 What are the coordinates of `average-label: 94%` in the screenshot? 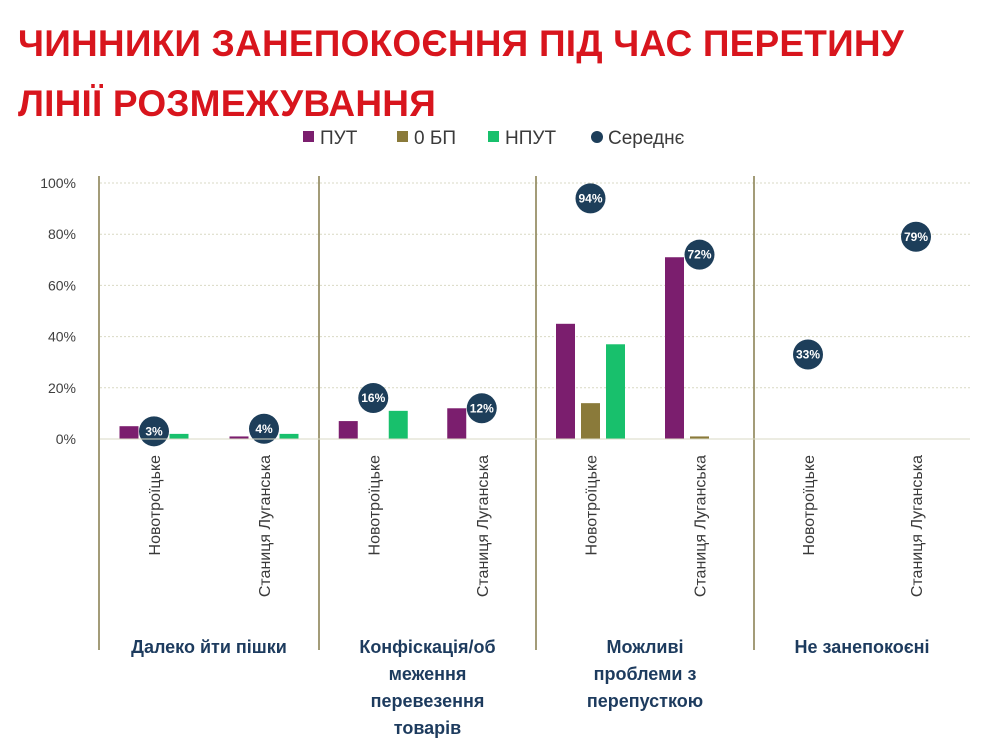 It's located at (590, 198).